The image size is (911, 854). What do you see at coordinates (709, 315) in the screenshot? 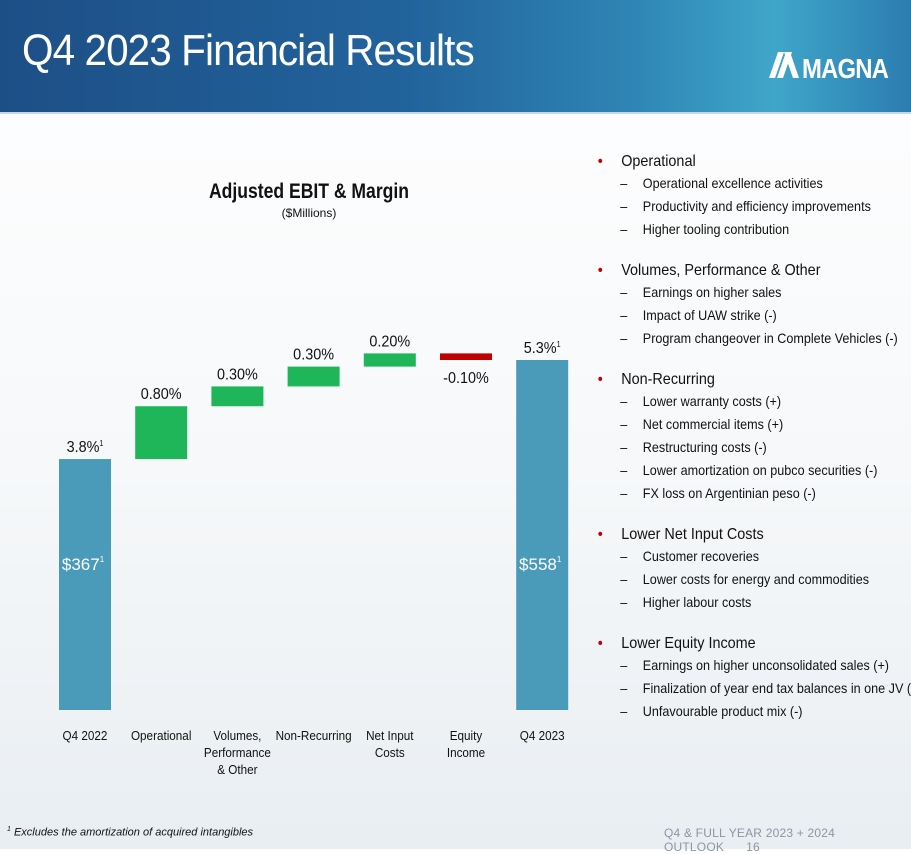
I see `note-item-text: Impact of UAW strike (-)` at bounding box center [709, 315].